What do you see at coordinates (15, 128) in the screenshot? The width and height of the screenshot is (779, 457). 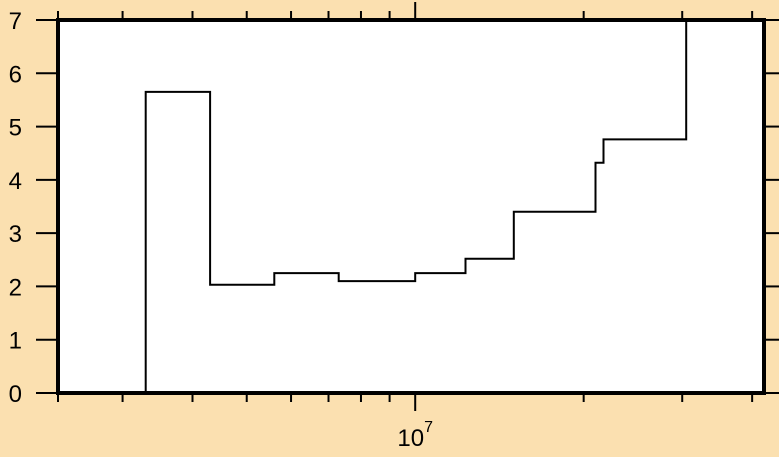 I see `y-tick-label: 5` at bounding box center [15, 128].